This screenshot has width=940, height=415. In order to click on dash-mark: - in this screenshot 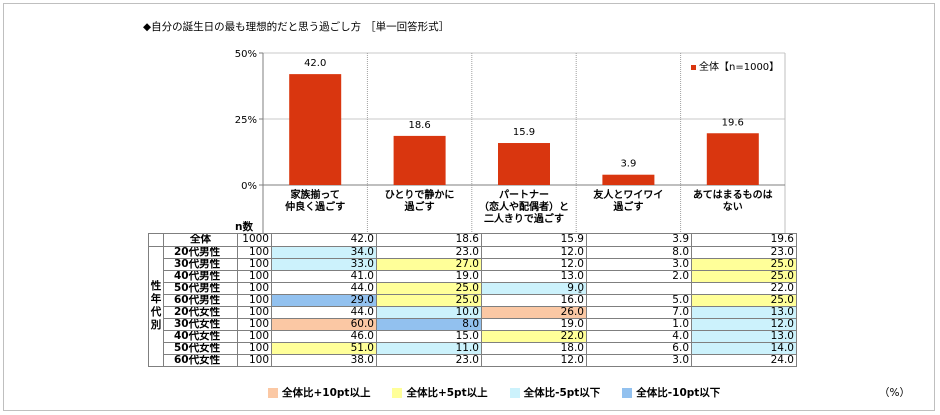, I will do `click(580, 292)`.